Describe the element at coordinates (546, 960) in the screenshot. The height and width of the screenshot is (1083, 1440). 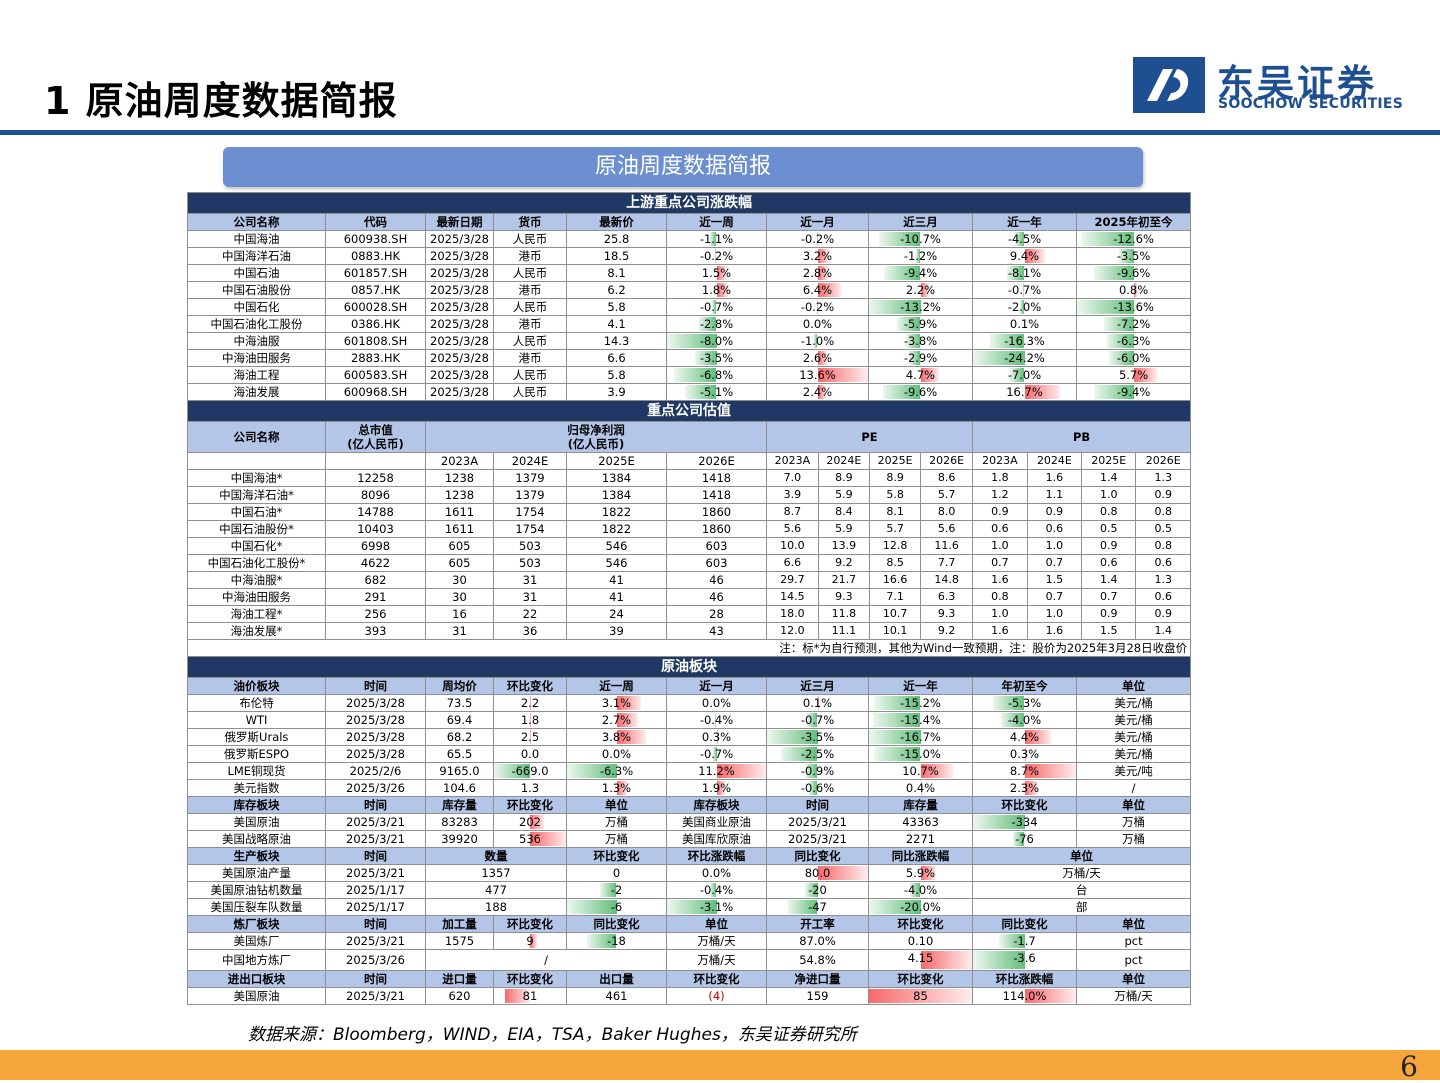
I see `table-cell: /` at that location.